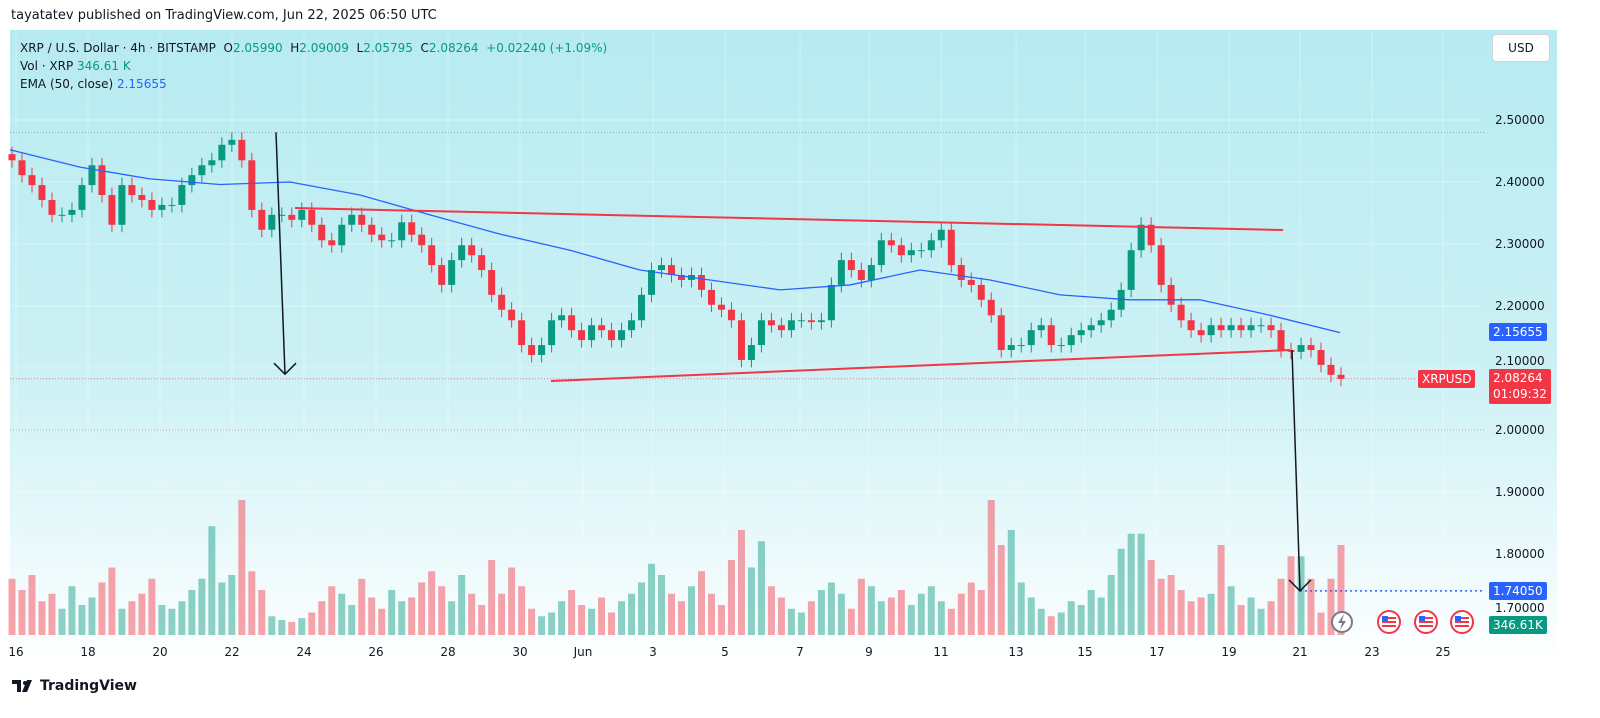  Describe the element at coordinates (118, 48) in the screenshot. I see `symbol-title: XRP / U.S. Dollar · 4h · BITSTAMP` at that location.